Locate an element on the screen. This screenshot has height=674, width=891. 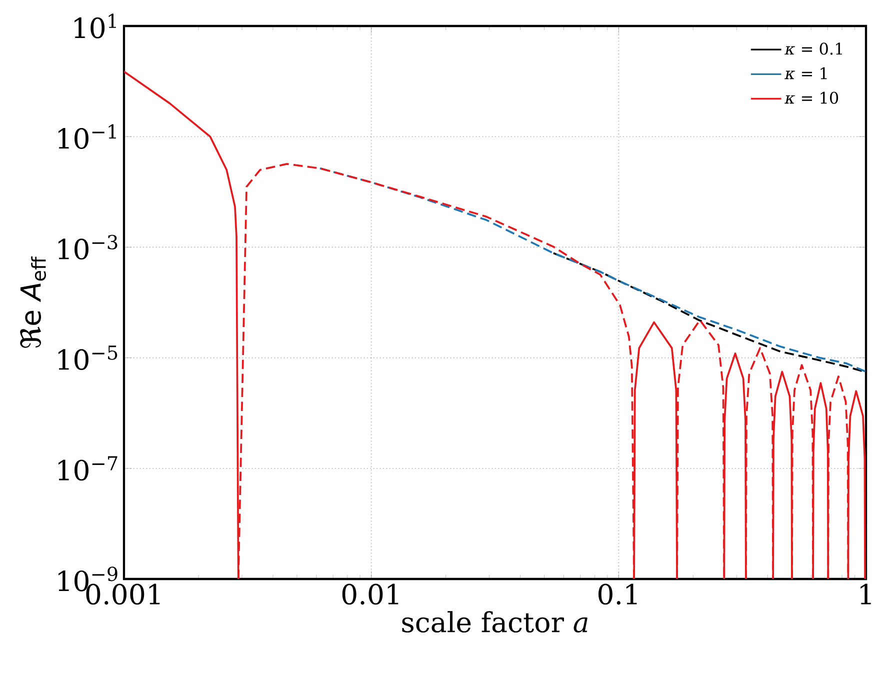
legend-label: κ = 0.1 is located at coordinates (813, 48).